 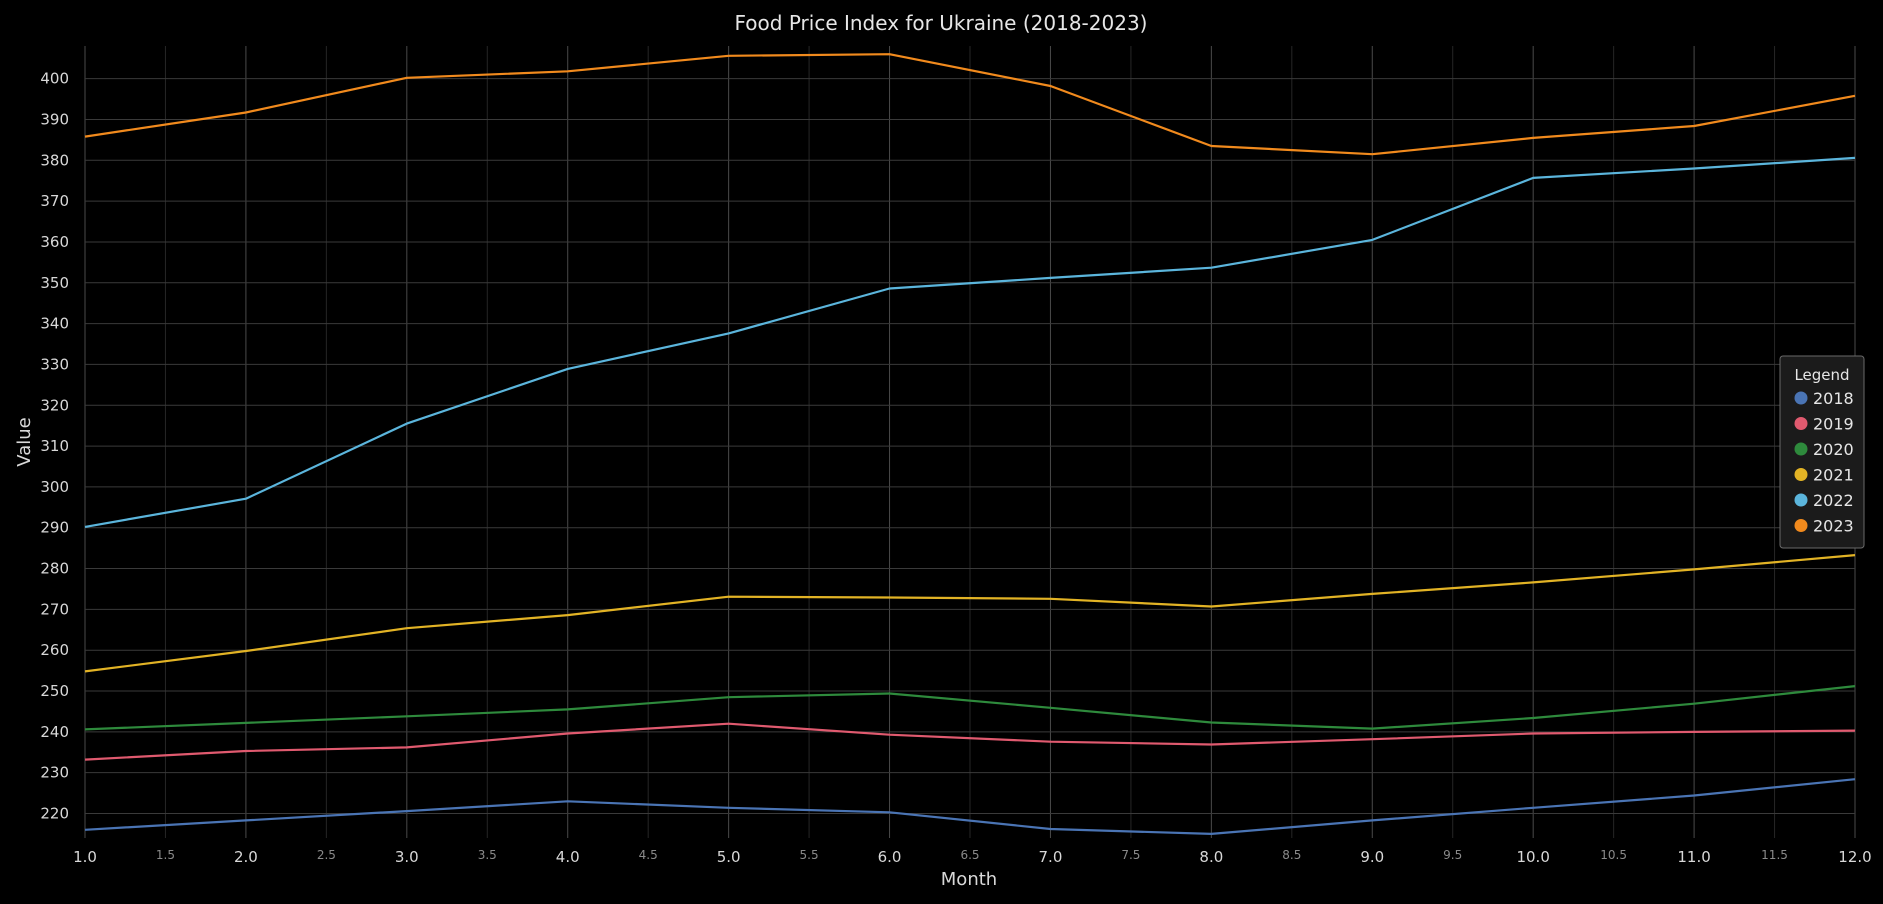 I want to click on series-line-2023, so click(x=970, y=104).